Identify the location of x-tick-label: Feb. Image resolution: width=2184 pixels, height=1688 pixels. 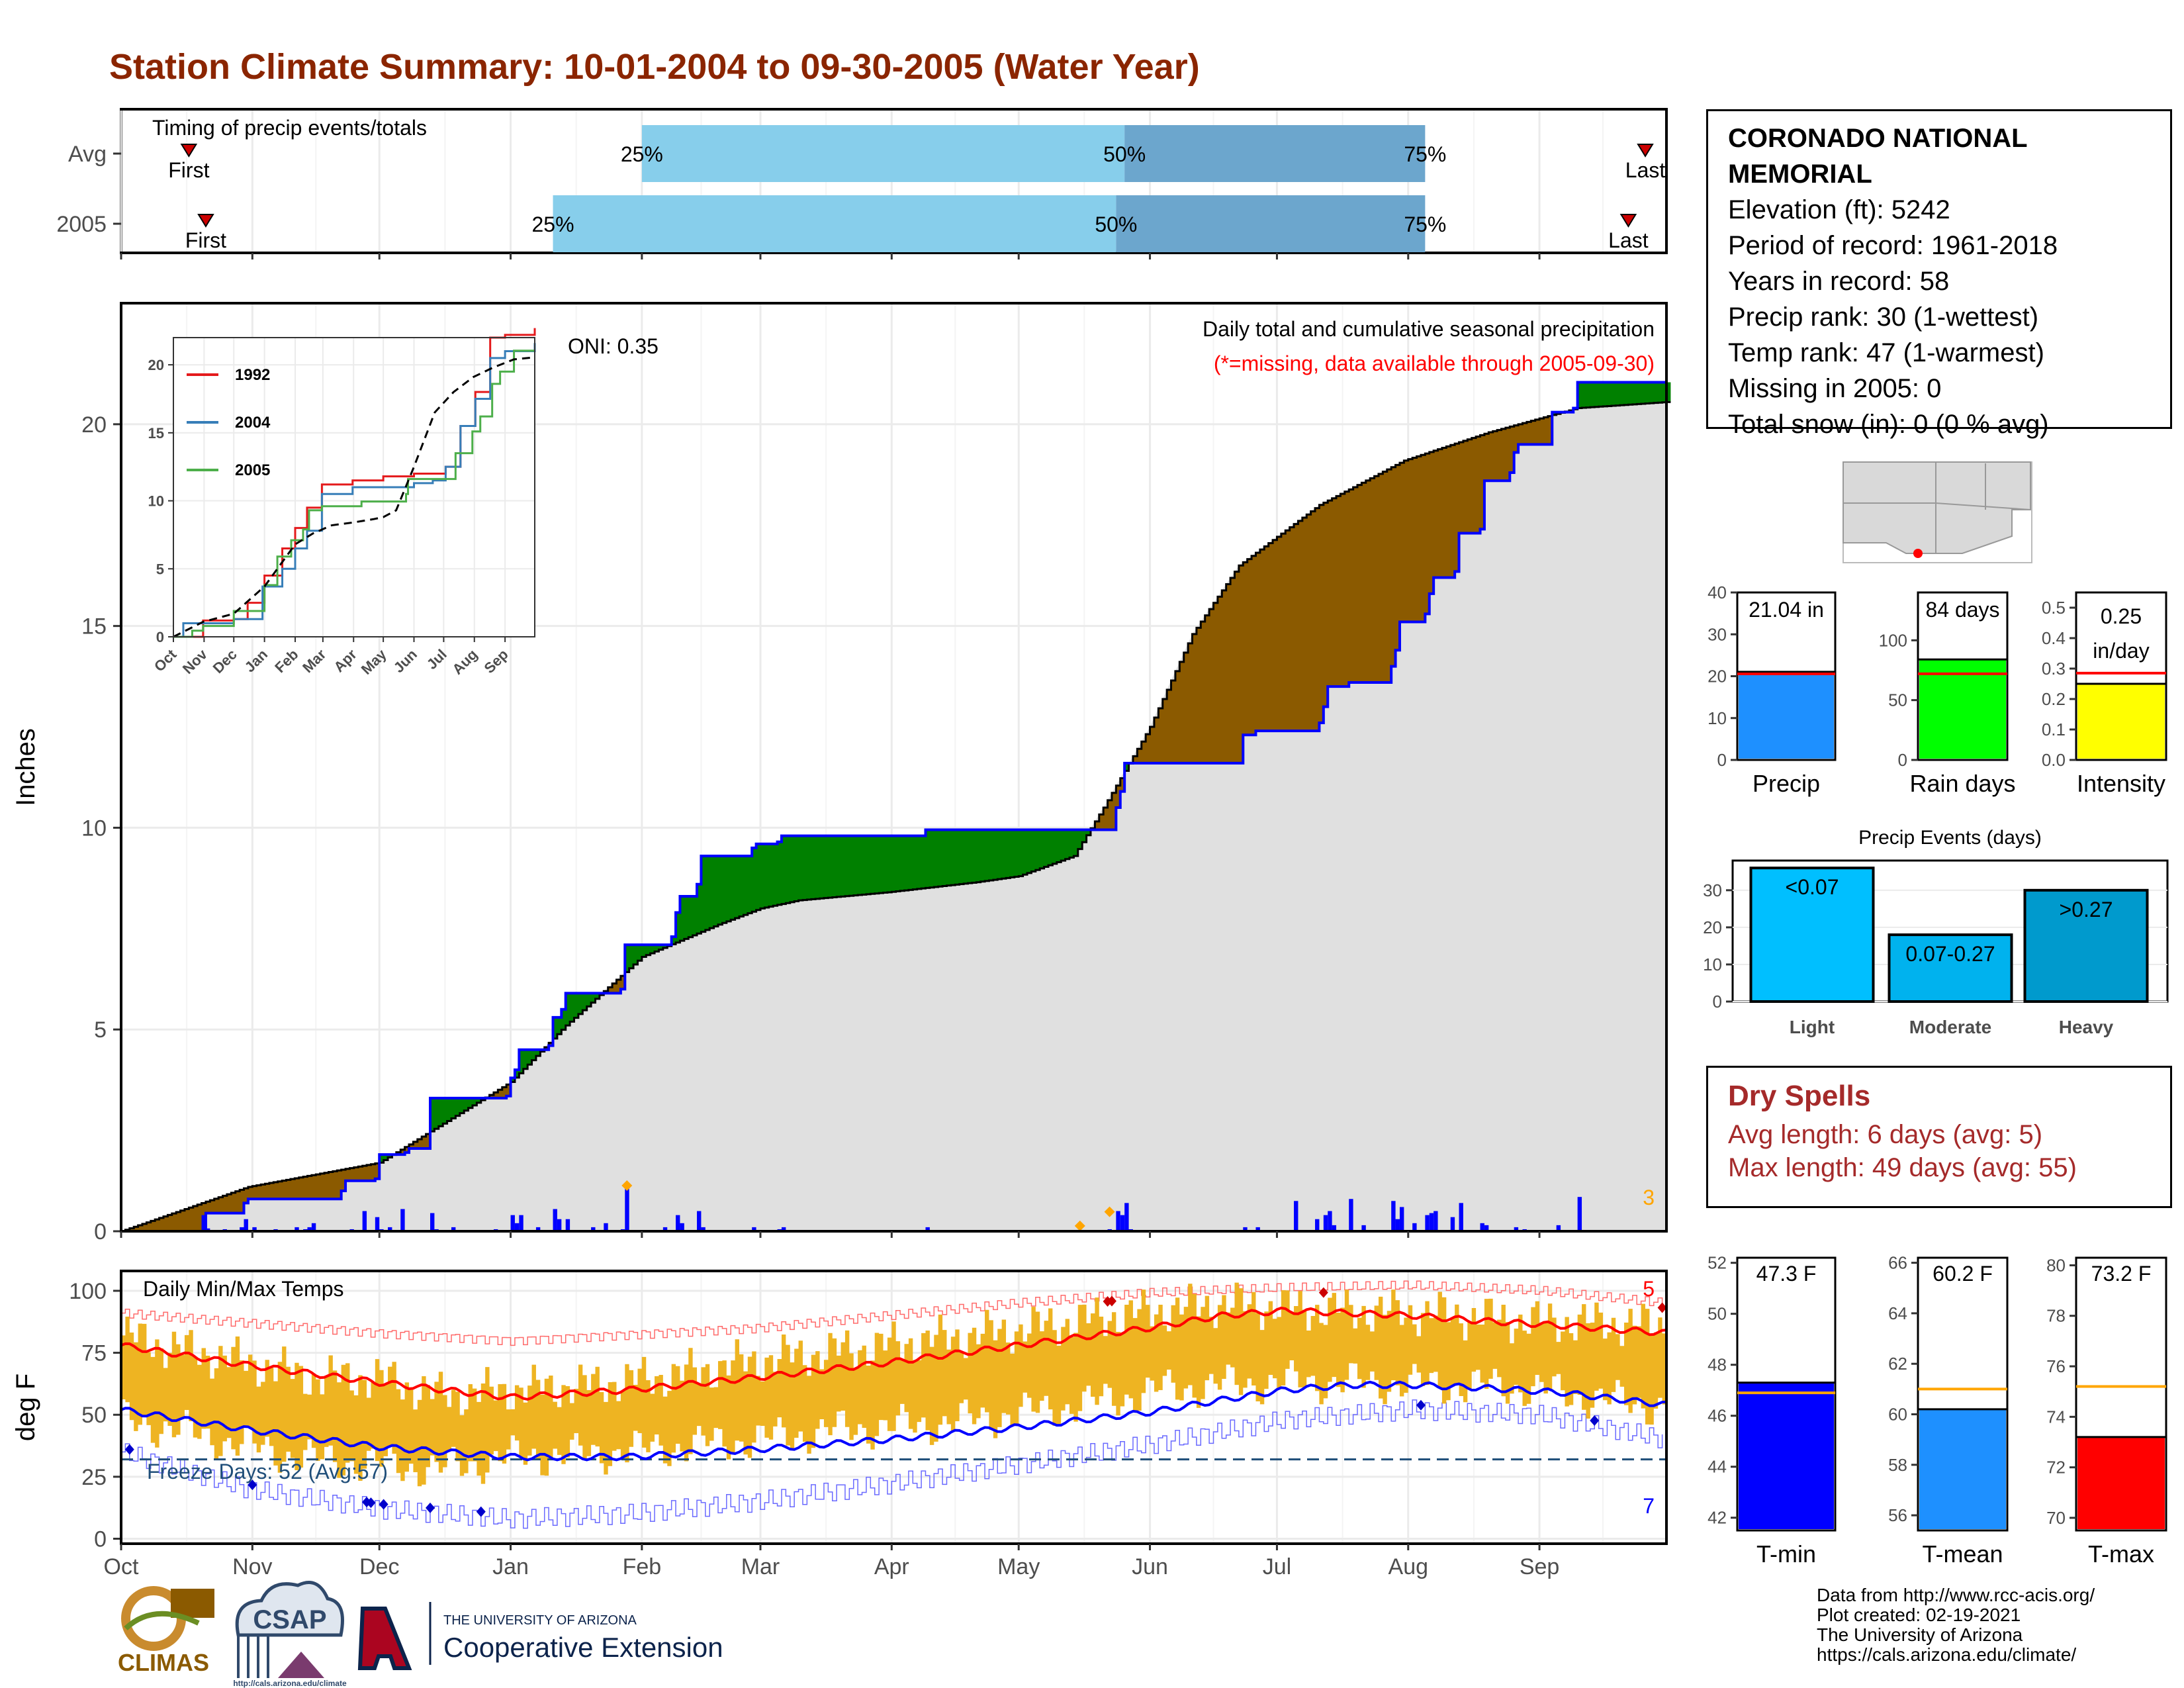
(643, 1566).